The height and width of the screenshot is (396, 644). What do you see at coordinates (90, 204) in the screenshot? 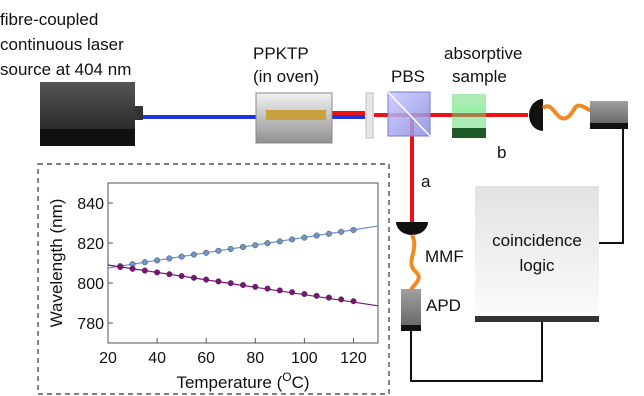
I see `y-tick-label: 840` at bounding box center [90, 204].